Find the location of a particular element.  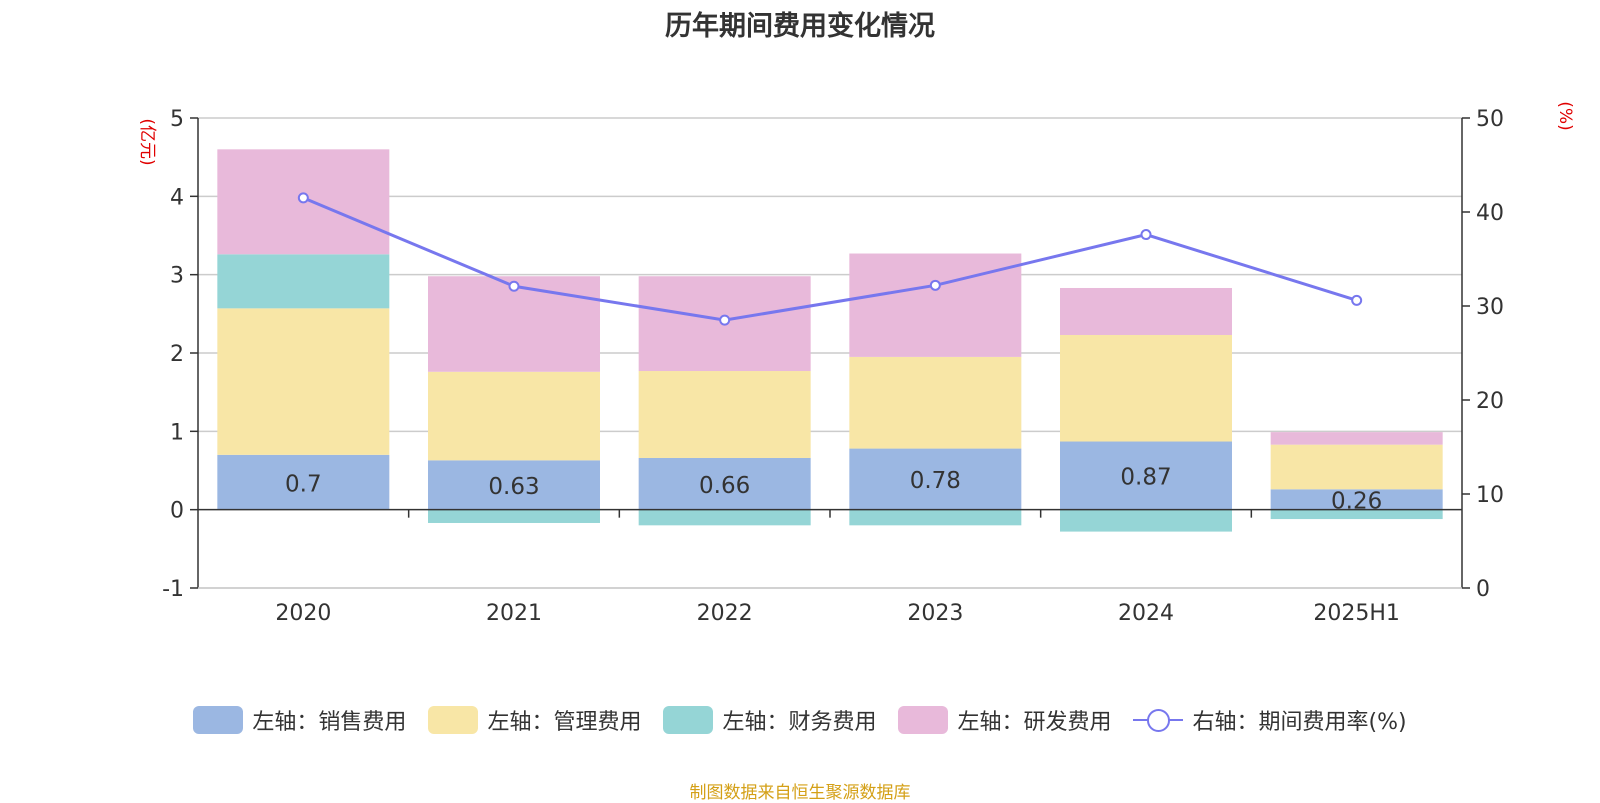

category-label: 2022 is located at coordinates (725, 613).